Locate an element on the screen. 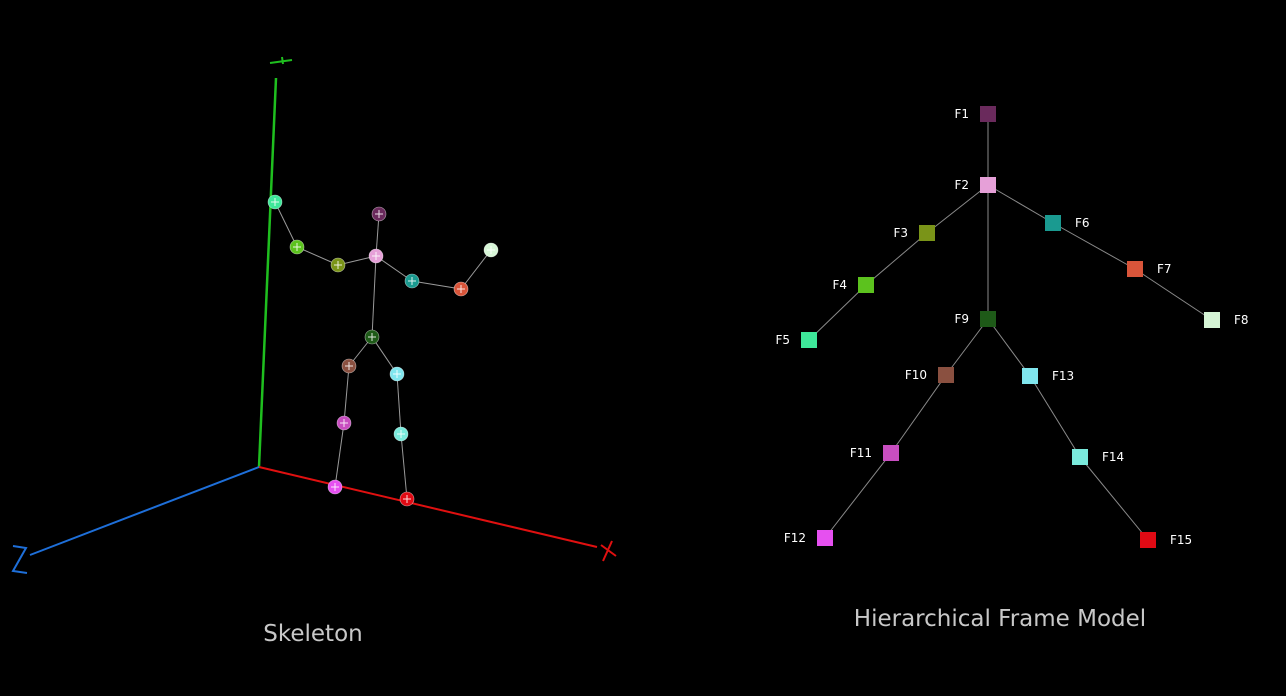 The width and height of the screenshot is (1286, 696). model-node-f10: F10 is located at coordinates (929, 375).